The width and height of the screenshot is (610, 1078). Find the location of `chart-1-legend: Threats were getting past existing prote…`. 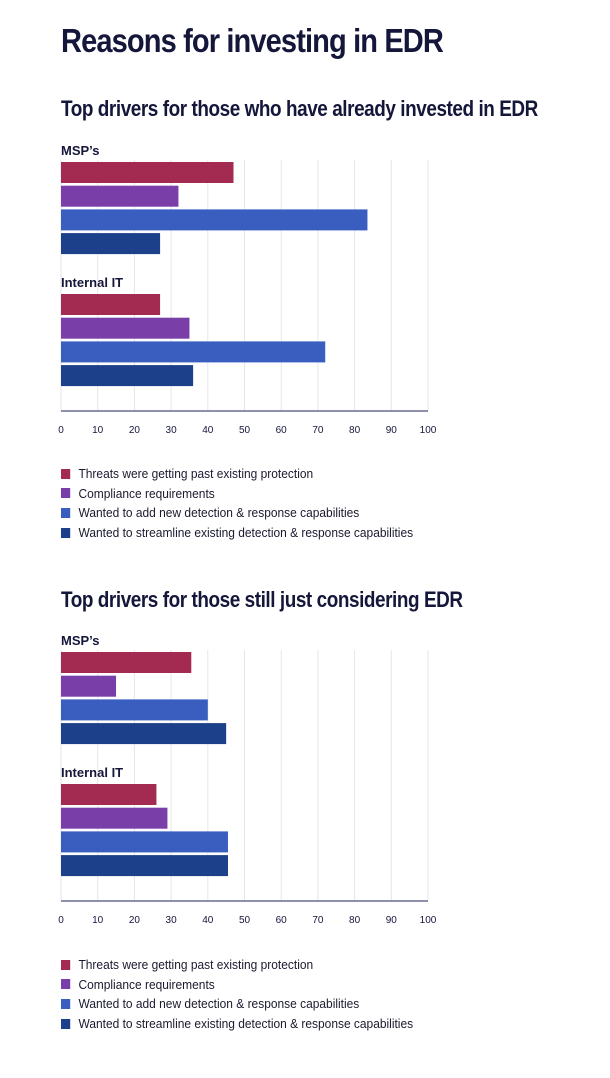

chart-1-legend: Threats were getting past existing prote… is located at coordinates (252, 503).